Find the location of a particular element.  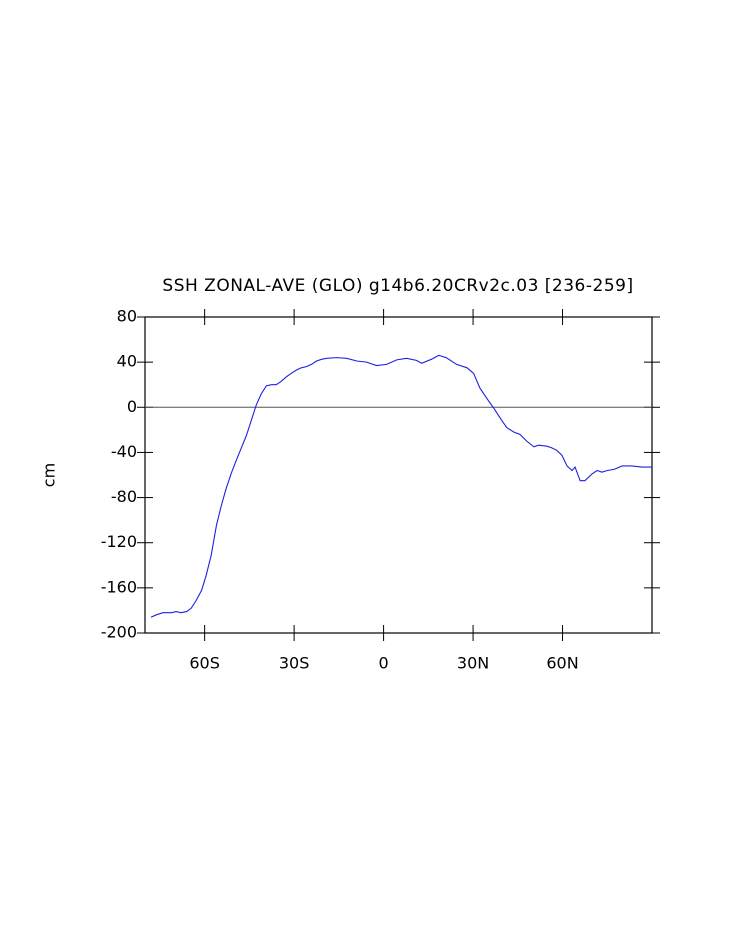

y-tick-label: 0 is located at coordinates (132, 406).